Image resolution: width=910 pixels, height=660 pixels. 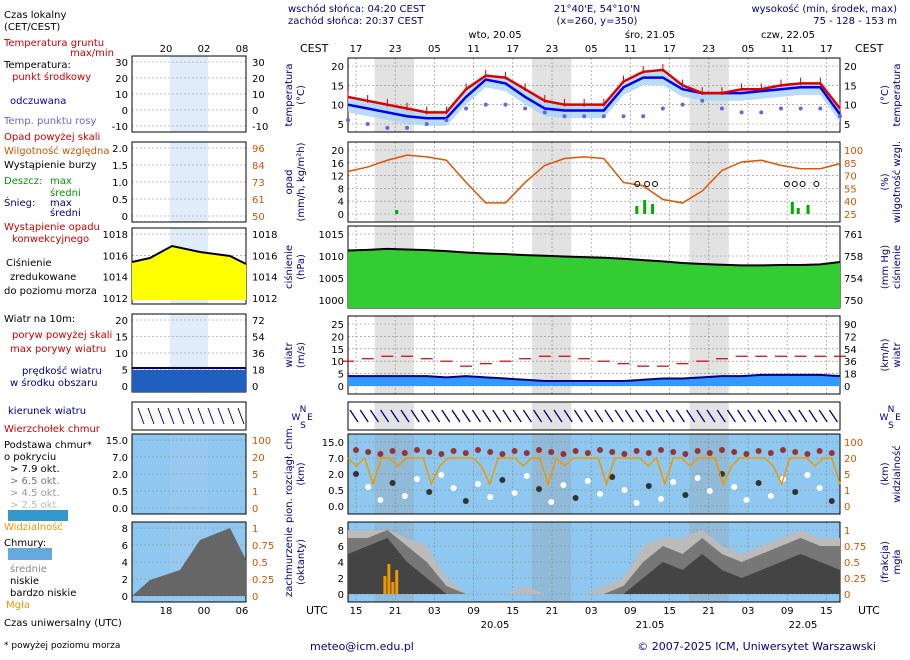 I want to click on legend-left-tick: 15.0, so click(x=117, y=441).